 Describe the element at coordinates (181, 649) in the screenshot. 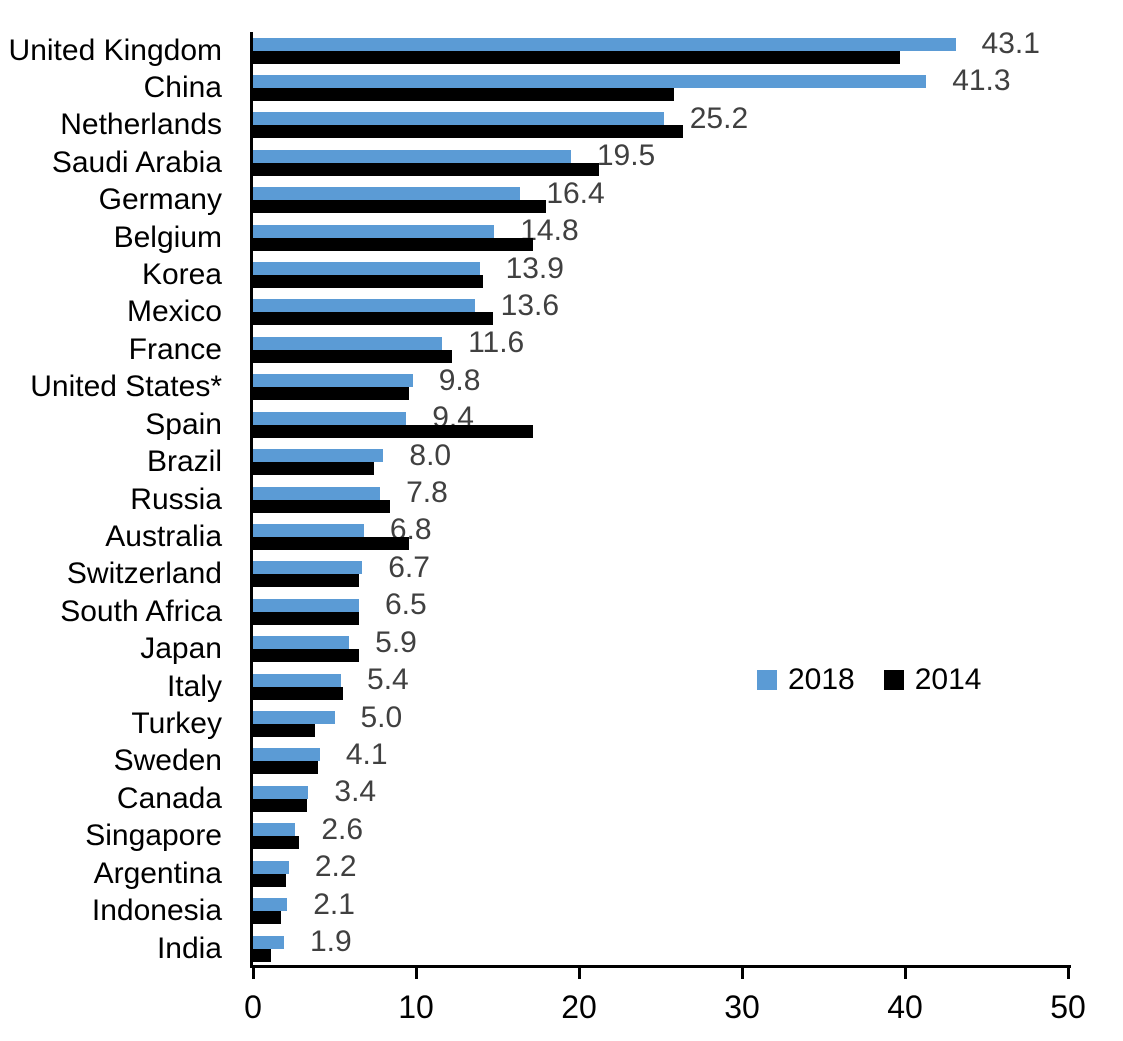

I see `category-label: Japan` at that location.